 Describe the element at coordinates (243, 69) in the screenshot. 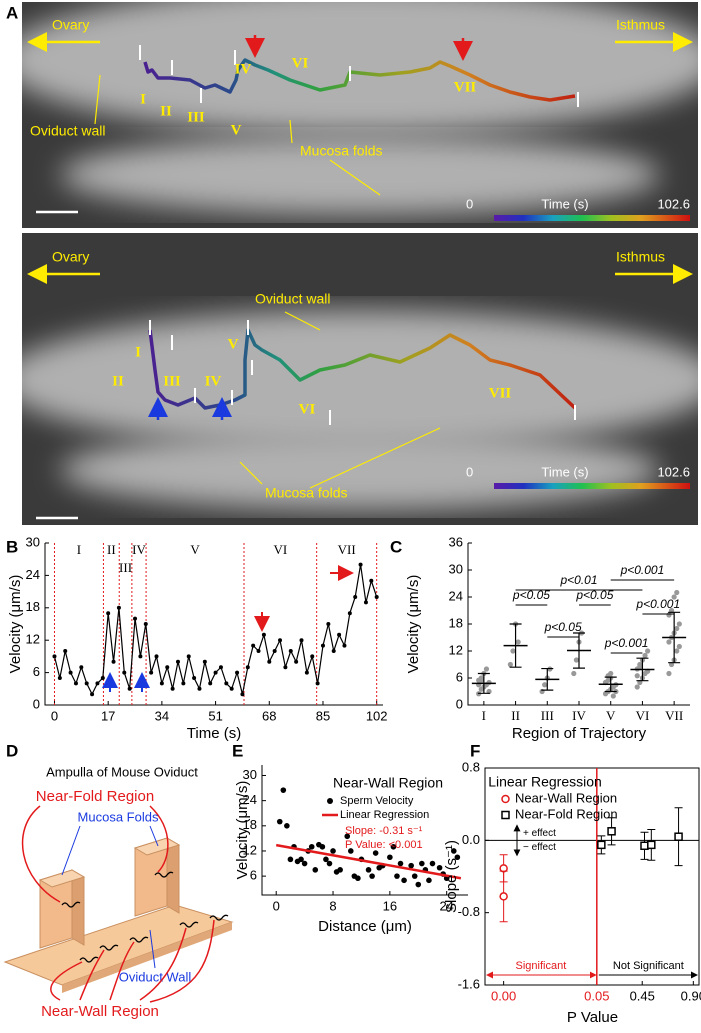

I see `region-label: IV` at that location.